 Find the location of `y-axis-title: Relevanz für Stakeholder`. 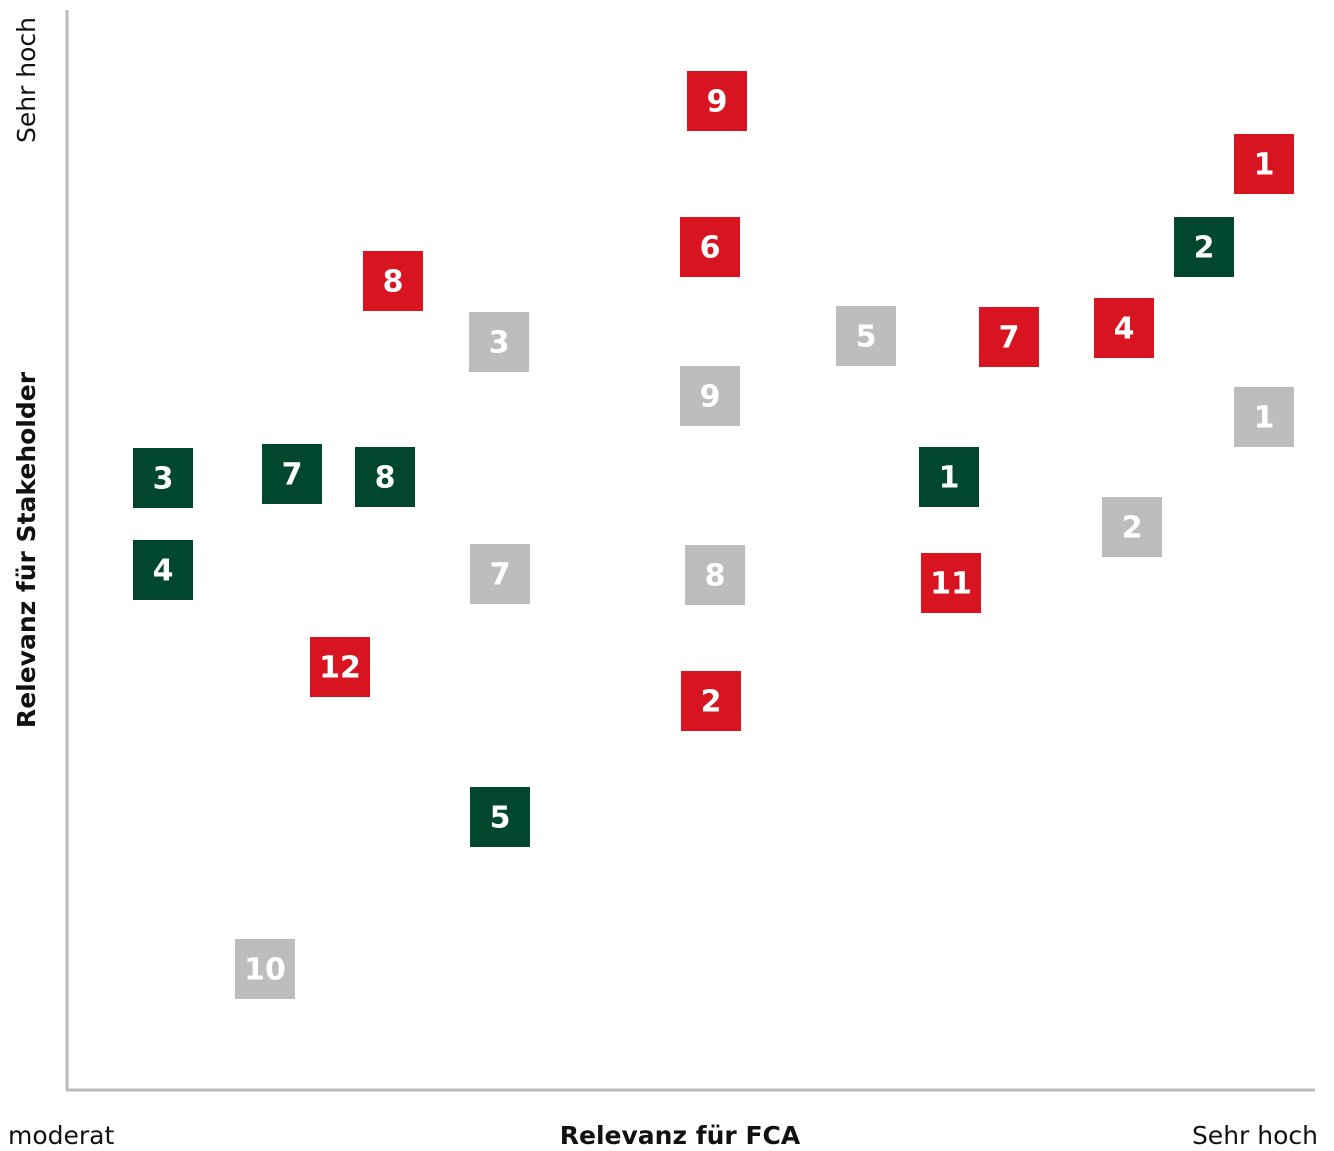

y-axis-title: Relevanz für Stakeholder is located at coordinates (26, 549).